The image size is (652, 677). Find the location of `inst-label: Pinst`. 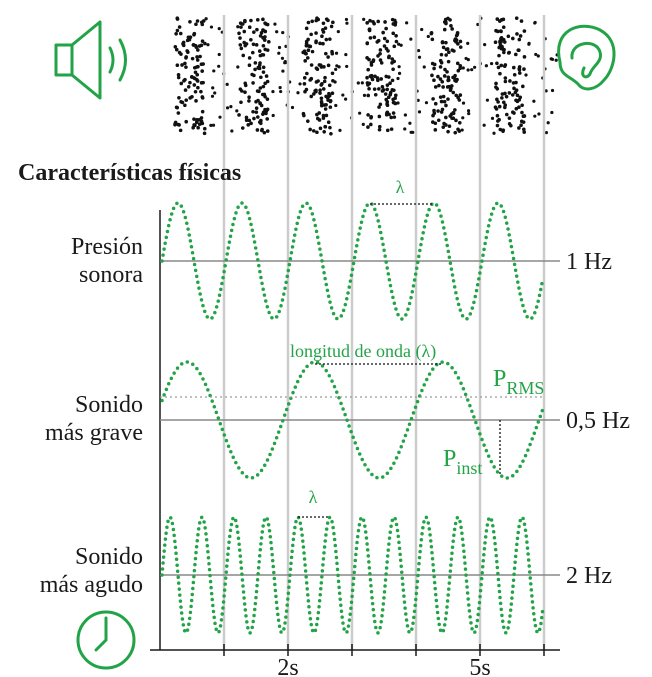

inst-label: Pinst is located at coordinates (462, 462).